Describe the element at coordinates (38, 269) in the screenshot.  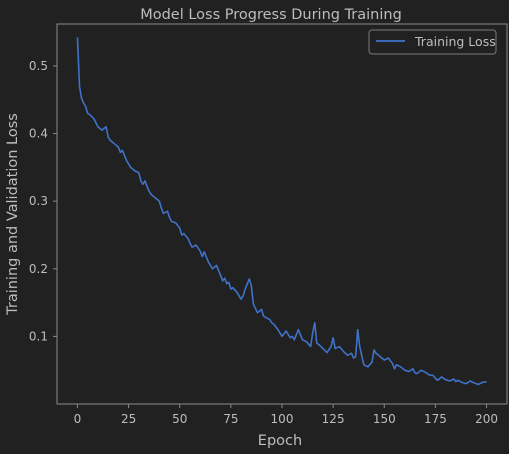
I see `y-tick-label: 0.2` at that location.